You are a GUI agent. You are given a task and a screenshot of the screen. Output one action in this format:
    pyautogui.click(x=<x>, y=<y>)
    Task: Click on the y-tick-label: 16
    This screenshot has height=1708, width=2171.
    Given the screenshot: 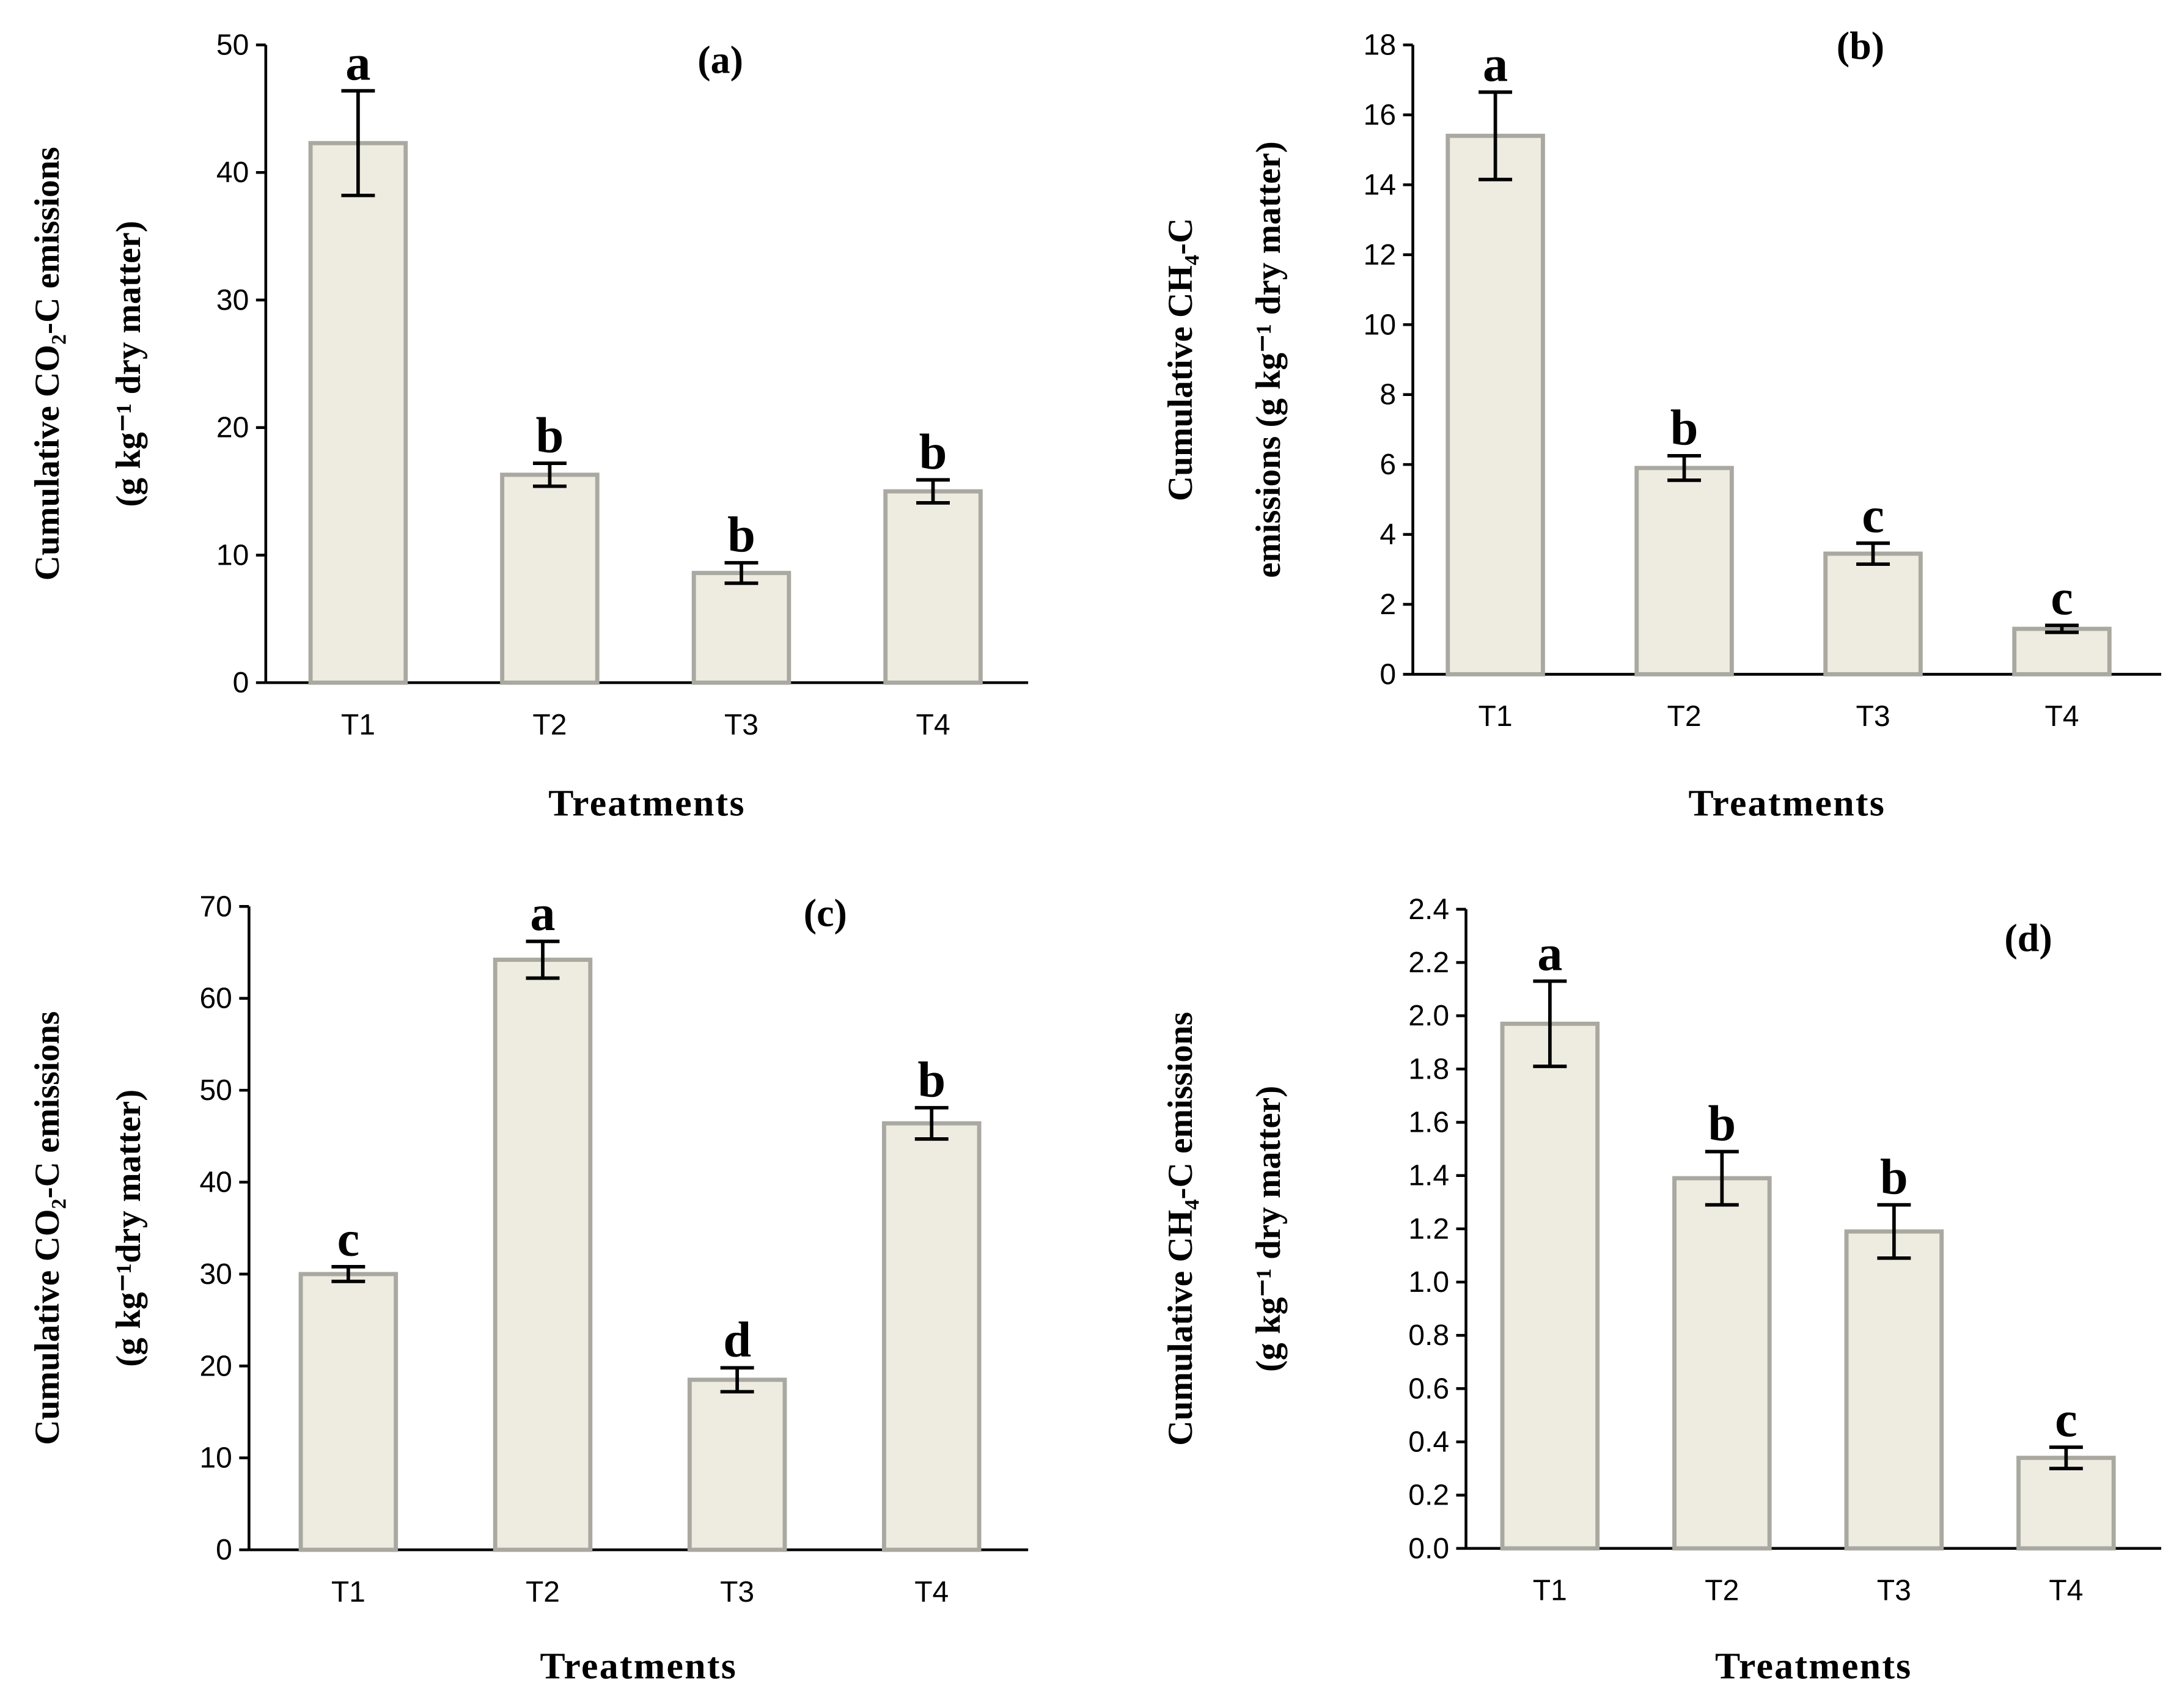 What is the action you would take?
    pyautogui.click(x=1380, y=114)
    